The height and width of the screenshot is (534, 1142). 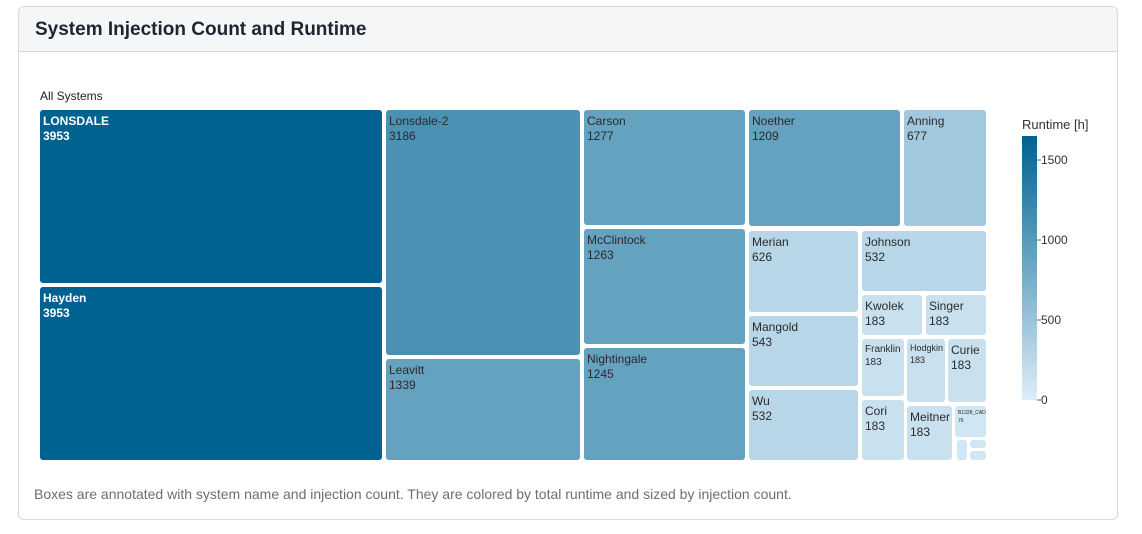 What do you see at coordinates (765, 136) in the screenshot?
I see `tile-count-label: 1209` at bounding box center [765, 136].